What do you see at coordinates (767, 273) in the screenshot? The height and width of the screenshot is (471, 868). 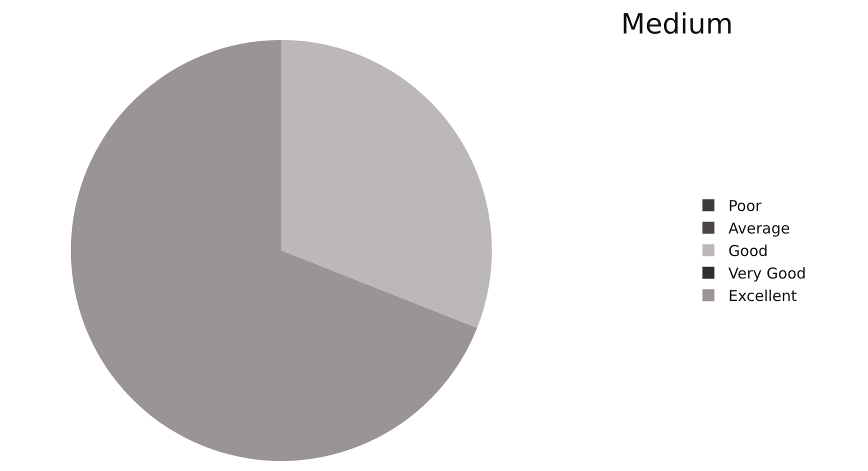 I see `legend-label: Very Good` at bounding box center [767, 273].